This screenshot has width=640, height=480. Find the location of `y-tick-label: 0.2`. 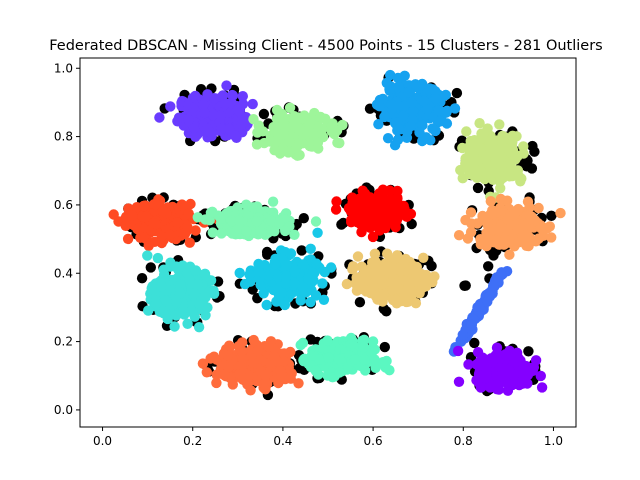

y-tick-label: 0.2 is located at coordinates (63, 342).